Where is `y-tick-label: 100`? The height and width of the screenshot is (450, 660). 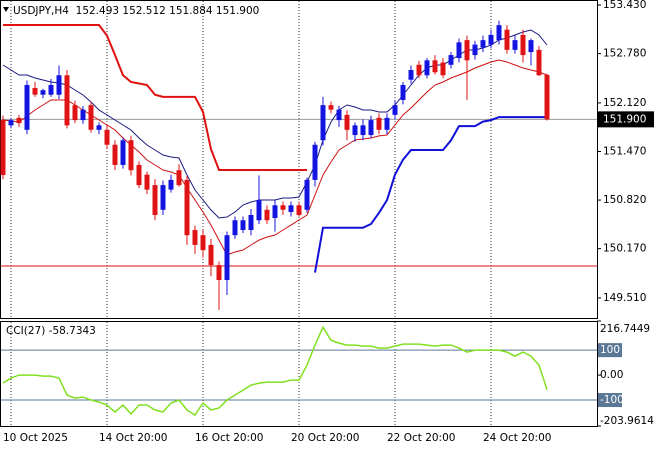
y-tick-label: 100 is located at coordinates (610, 350).